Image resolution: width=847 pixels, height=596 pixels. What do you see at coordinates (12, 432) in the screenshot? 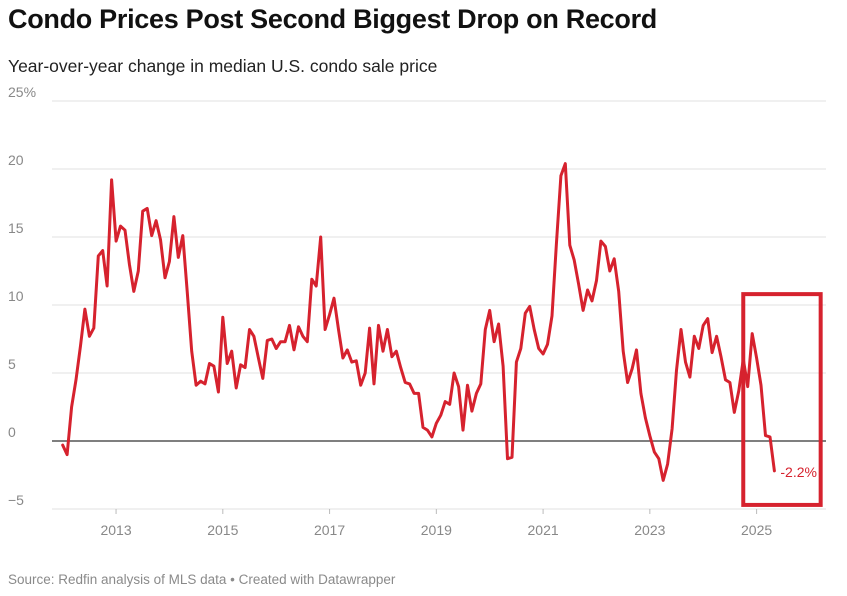
I see `y-tick-label: 0` at bounding box center [12, 432].